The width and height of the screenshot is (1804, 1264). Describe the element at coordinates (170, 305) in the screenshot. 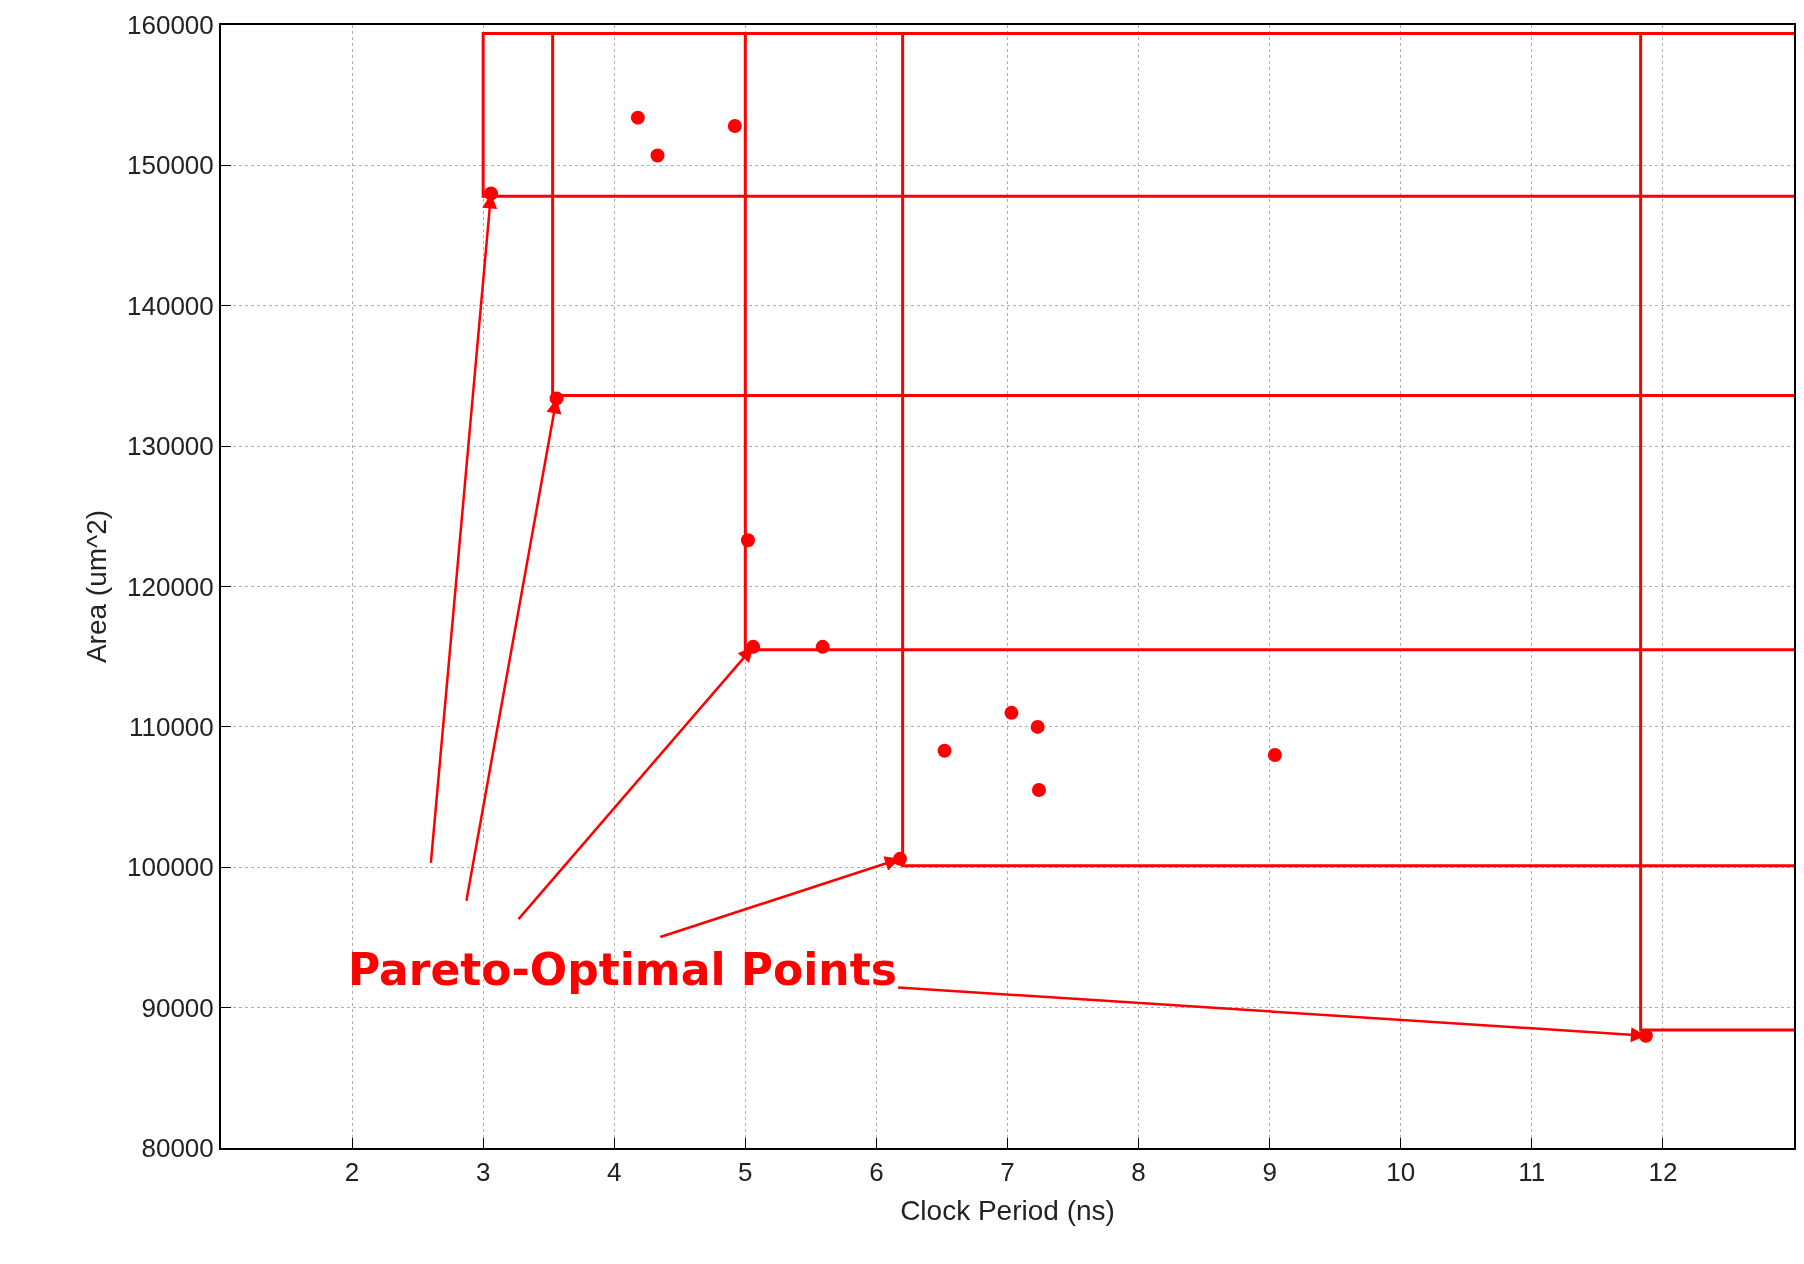

I see `y-tick-label: 140000` at that location.